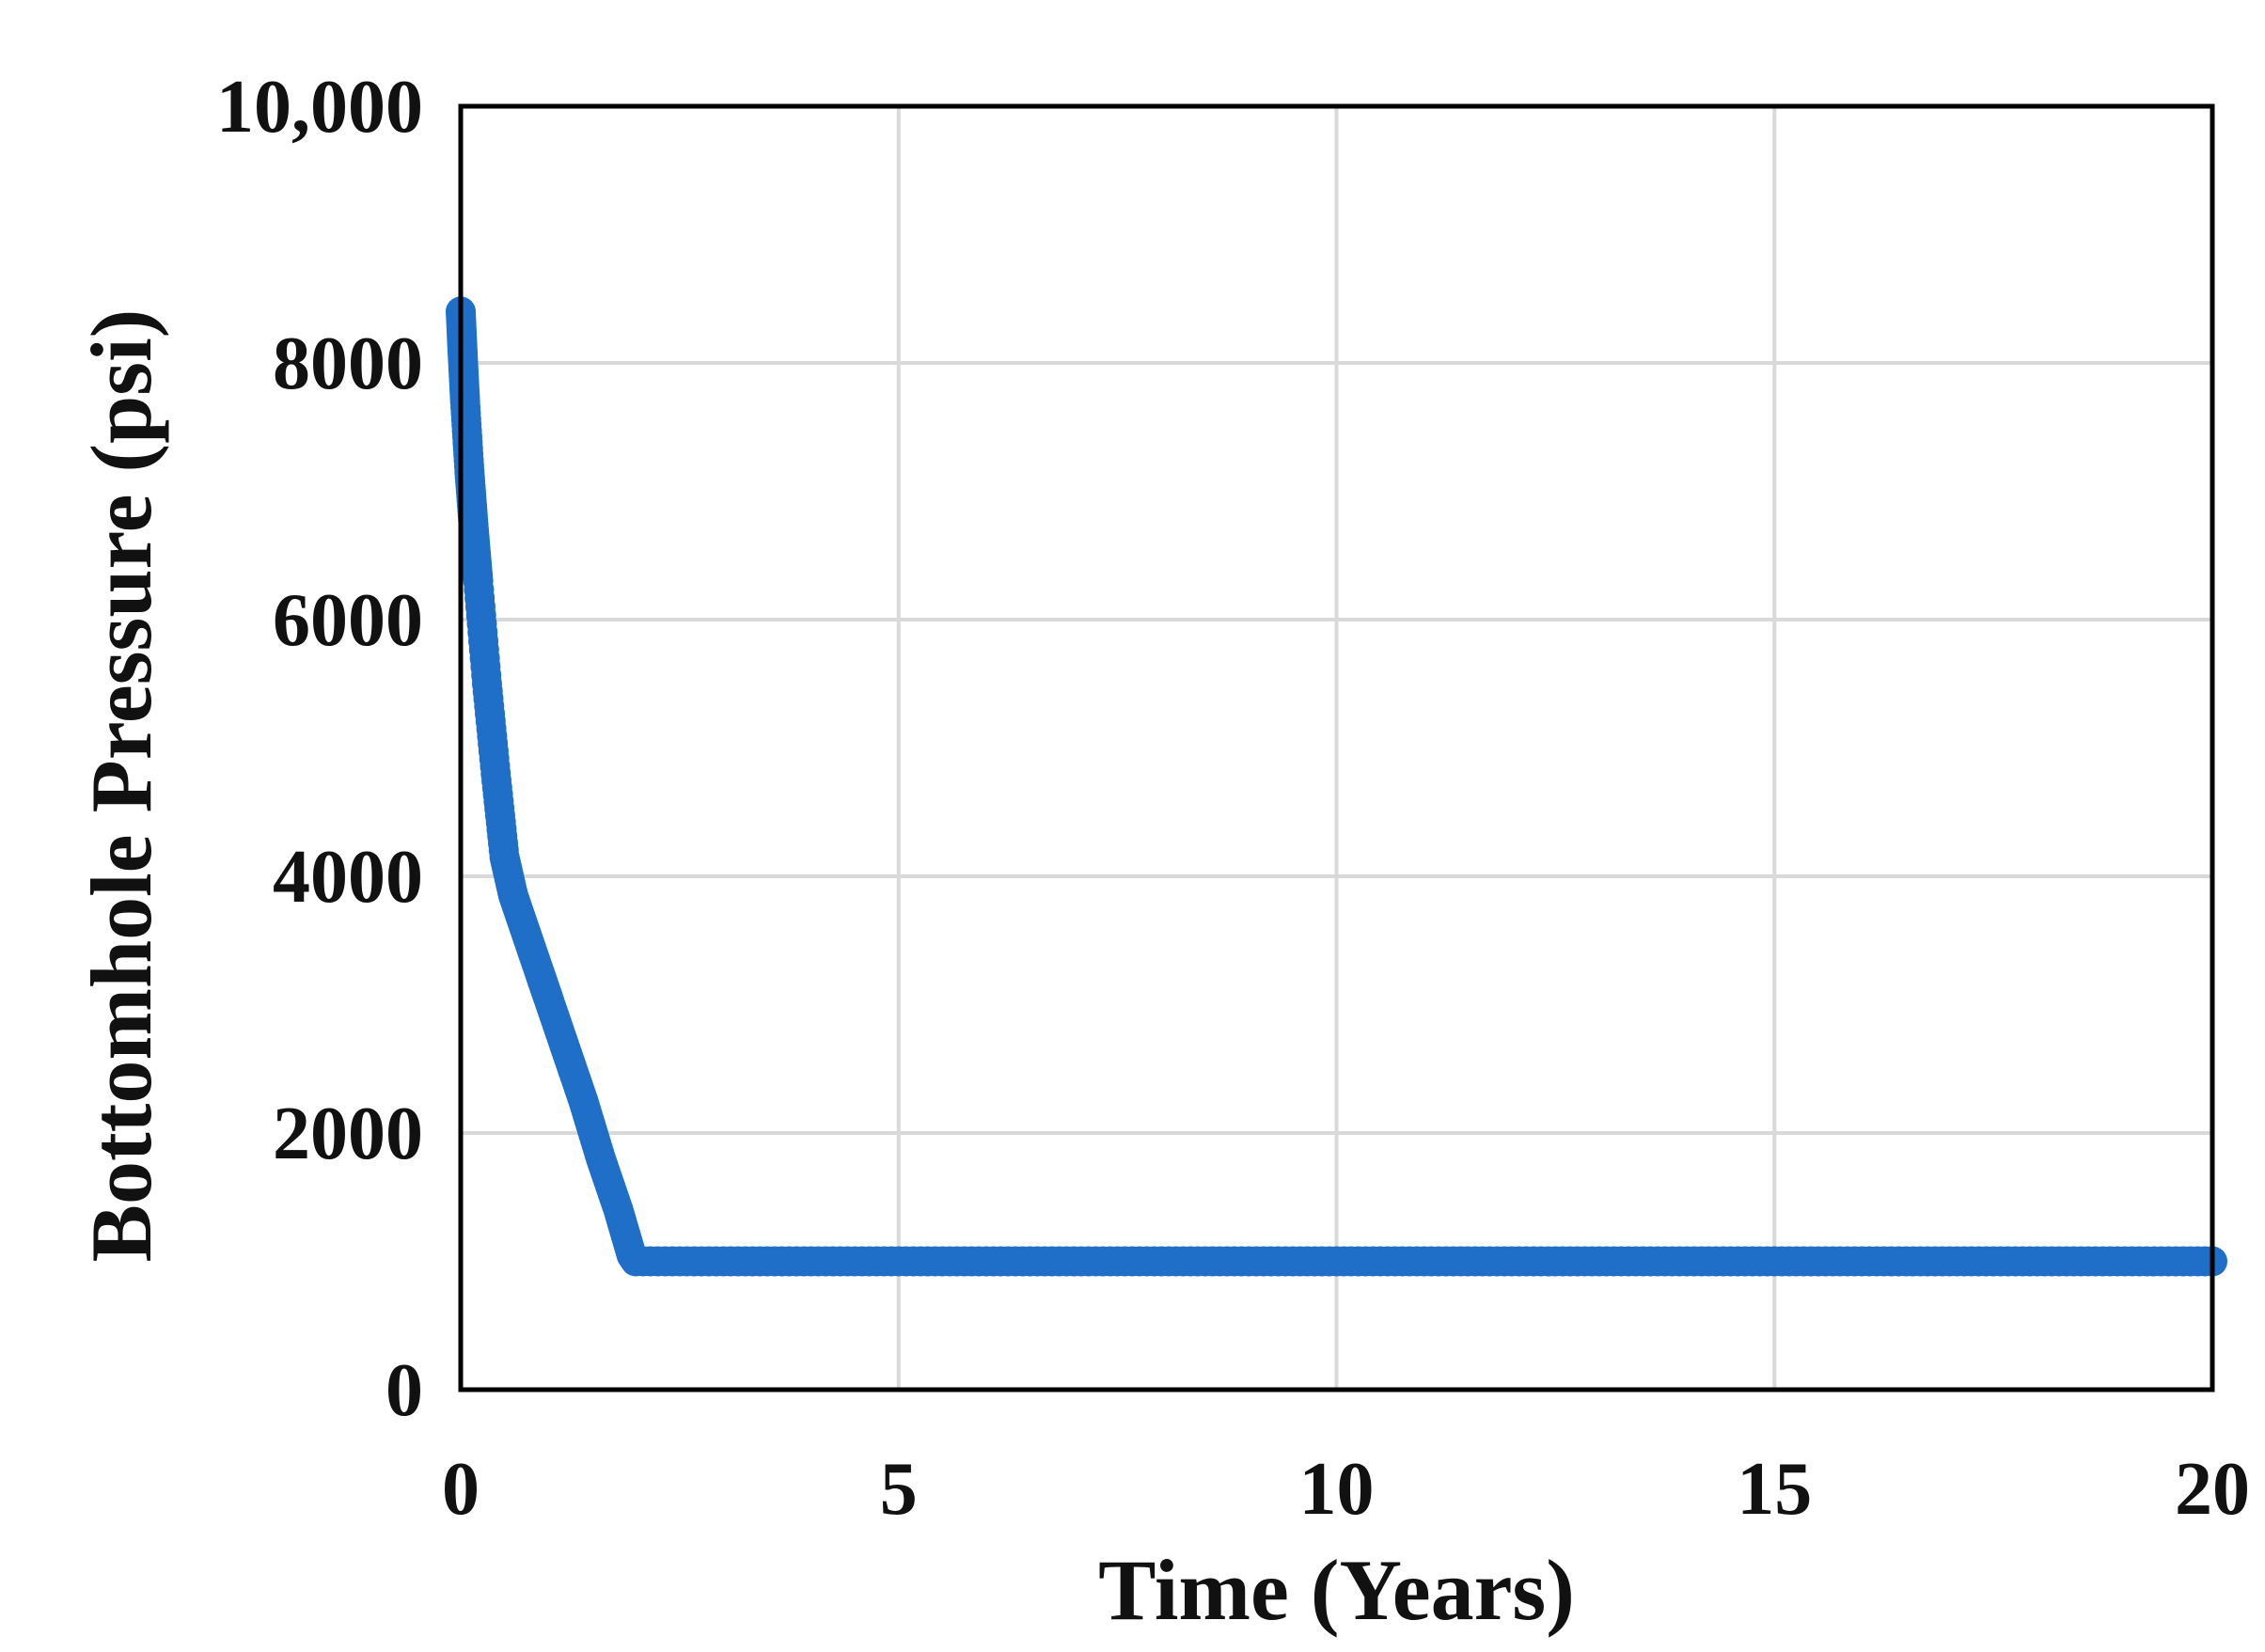 The width and height of the screenshot is (2265, 1652). I want to click on x-tick-label-3: 15, so click(1774, 1490).